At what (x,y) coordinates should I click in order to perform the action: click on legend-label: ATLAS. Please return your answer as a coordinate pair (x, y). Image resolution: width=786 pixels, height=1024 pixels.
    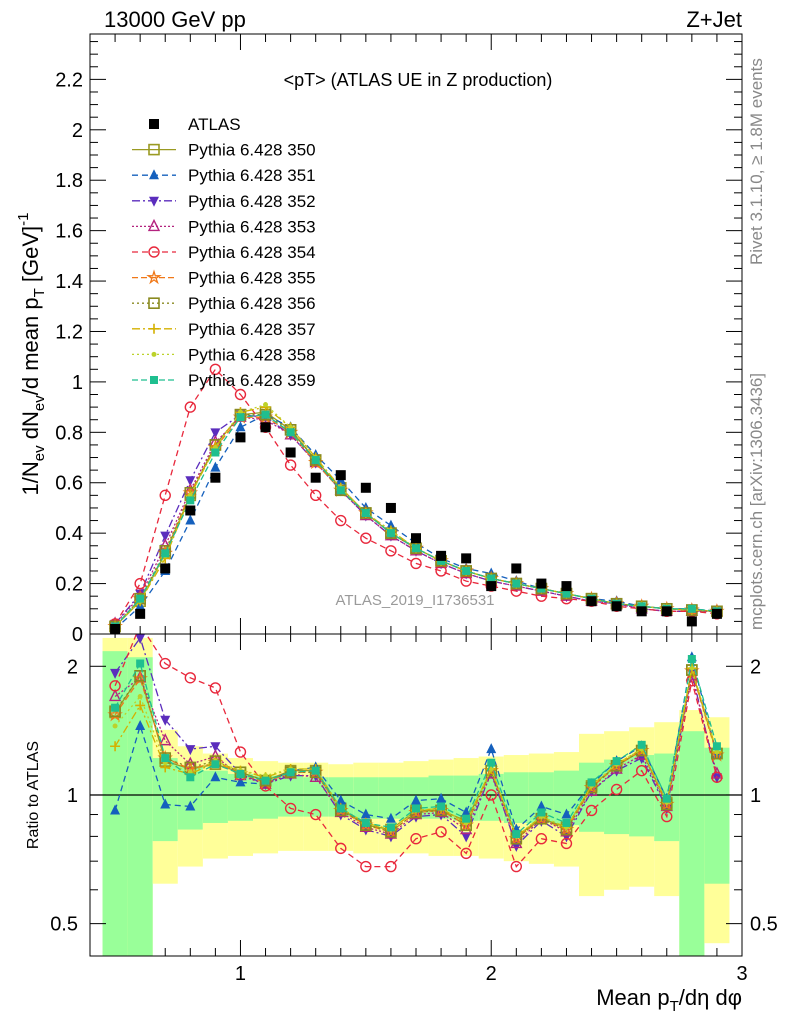
    Looking at the image, I should click on (214, 124).